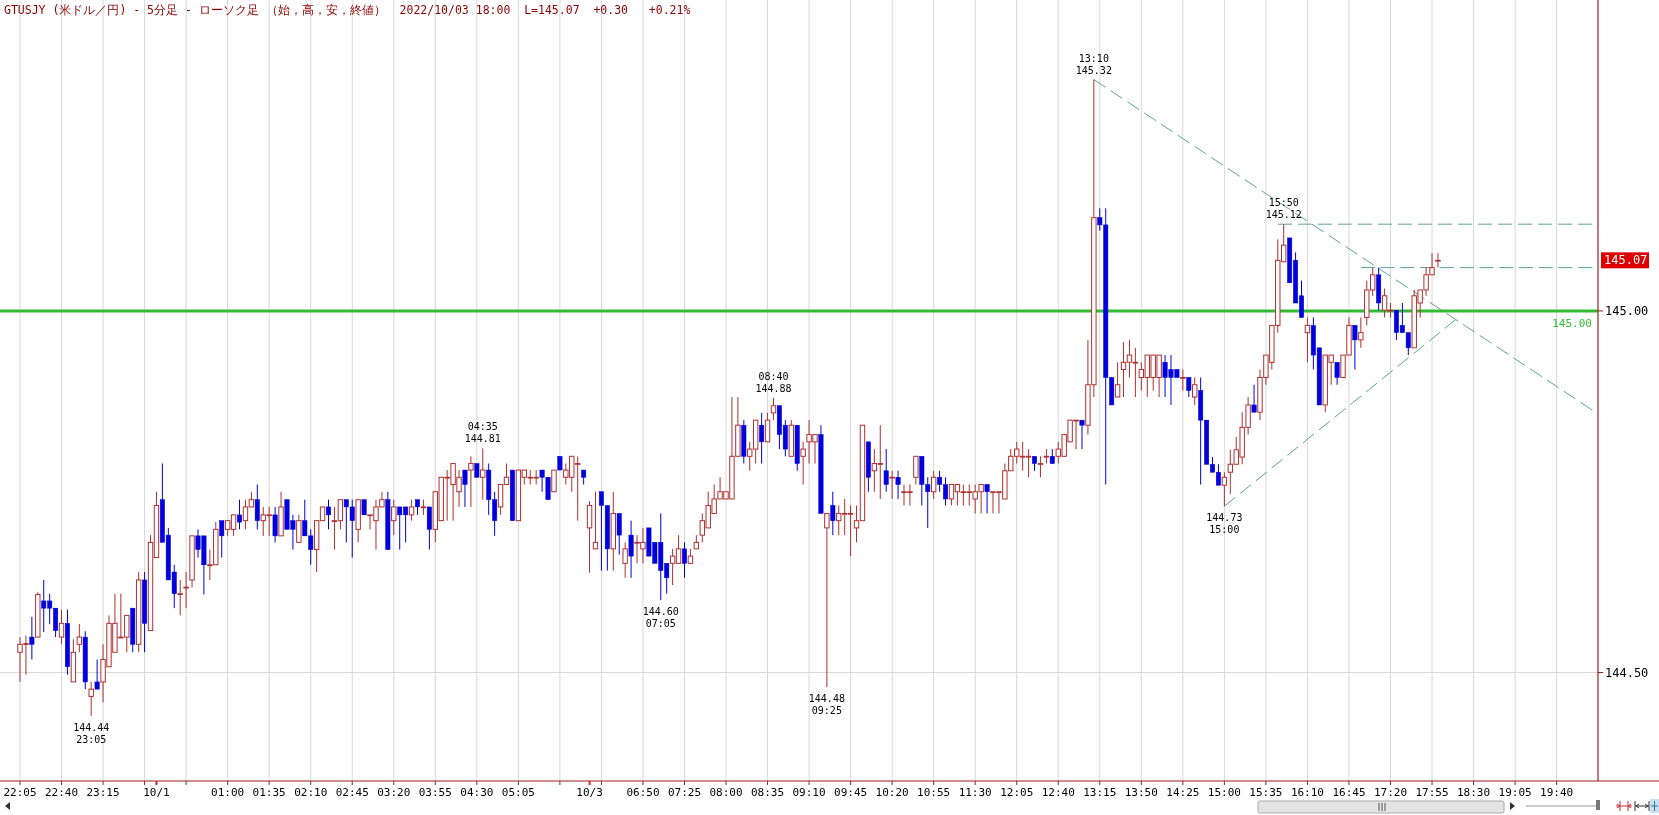  I want to click on x-tick-label: 17:20, so click(1390, 792).